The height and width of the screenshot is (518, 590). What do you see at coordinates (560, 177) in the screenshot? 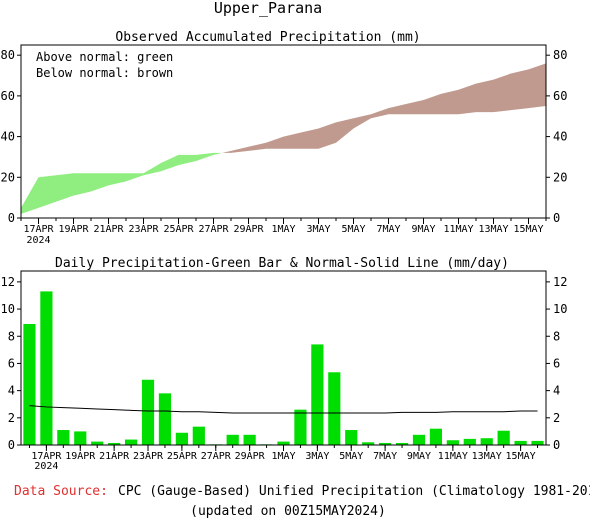
I see `accum-right-tick-label: 20` at bounding box center [560, 177].